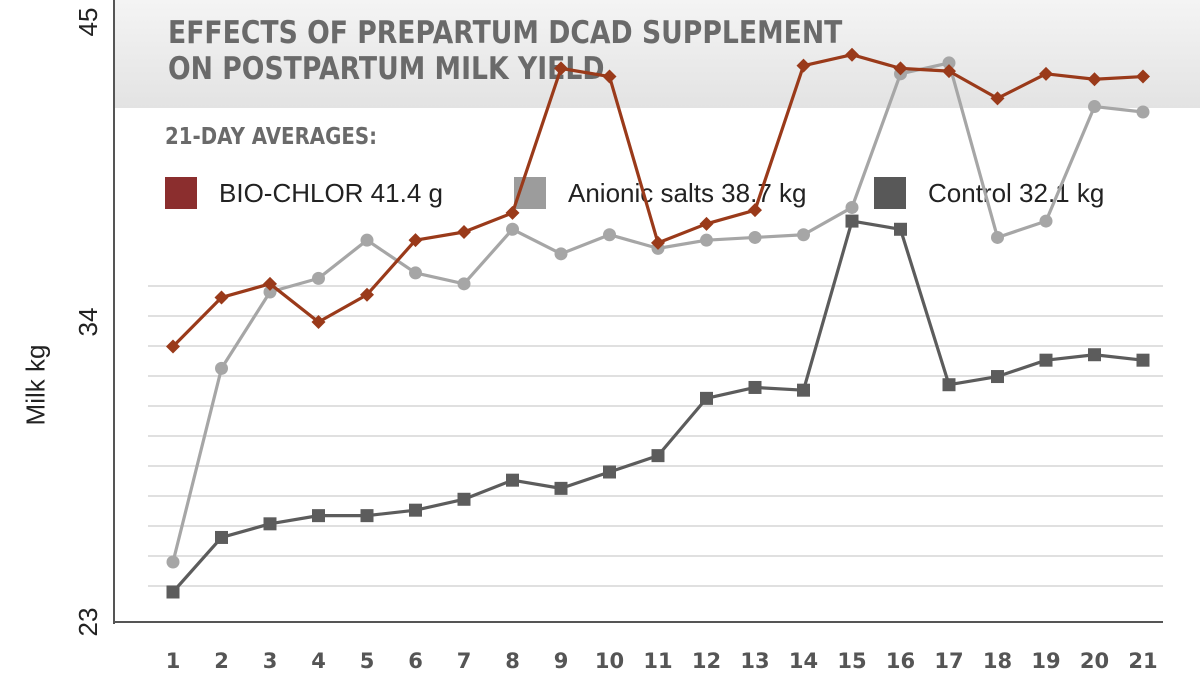 The width and height of the screenshot is (1200, 675). I want to click on x-tick-label-9: 9, so click(561, 661).